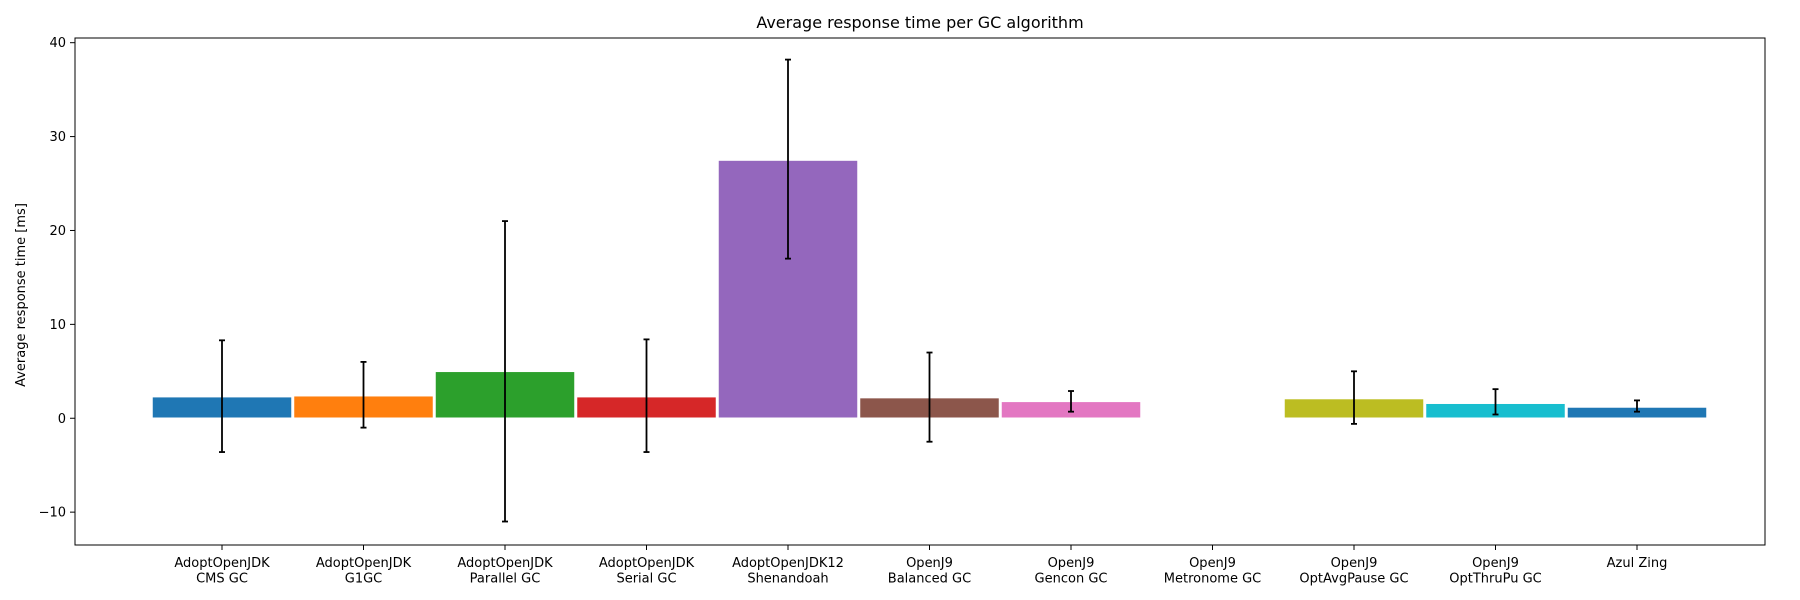 The width and height of the screenshot is (1800, 600). I want to click on x-tick-label: Balanced GC, so click(929, 579).